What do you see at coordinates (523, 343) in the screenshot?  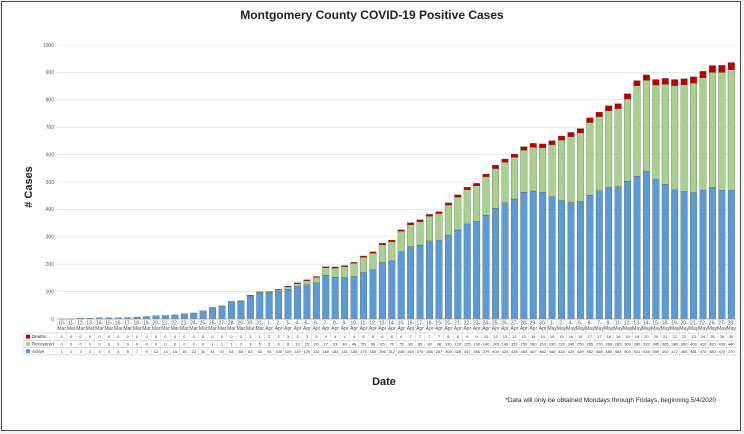 I see `table-cell: 153` at bounding box center [523, 343].